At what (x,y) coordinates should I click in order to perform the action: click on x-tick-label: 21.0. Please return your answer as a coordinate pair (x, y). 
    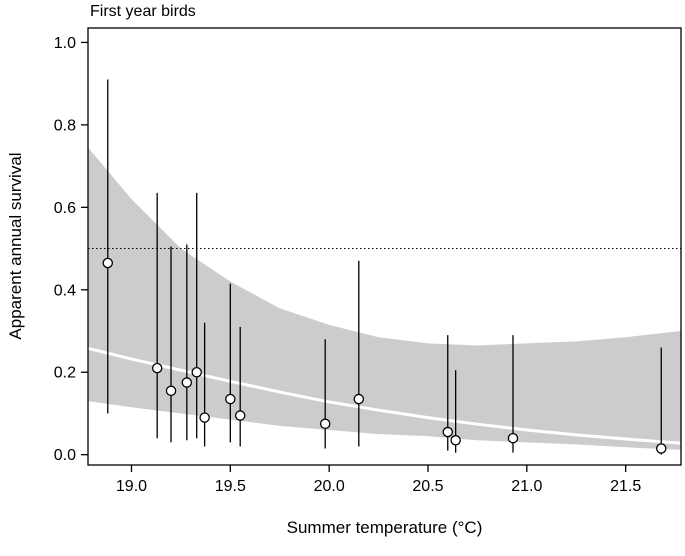
    Looking at the image, I should click on (526, 486).